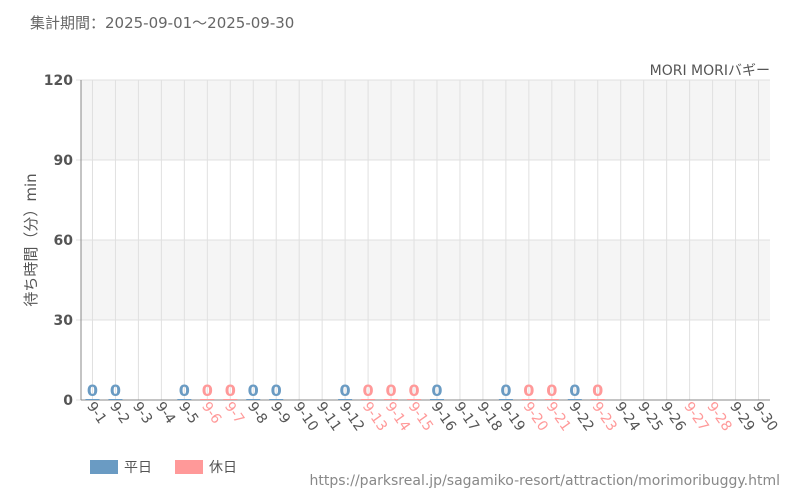 The height and width of the screenshot is (500, 800). I want to click on x-tick-label: 9-2, so click(119, 413).